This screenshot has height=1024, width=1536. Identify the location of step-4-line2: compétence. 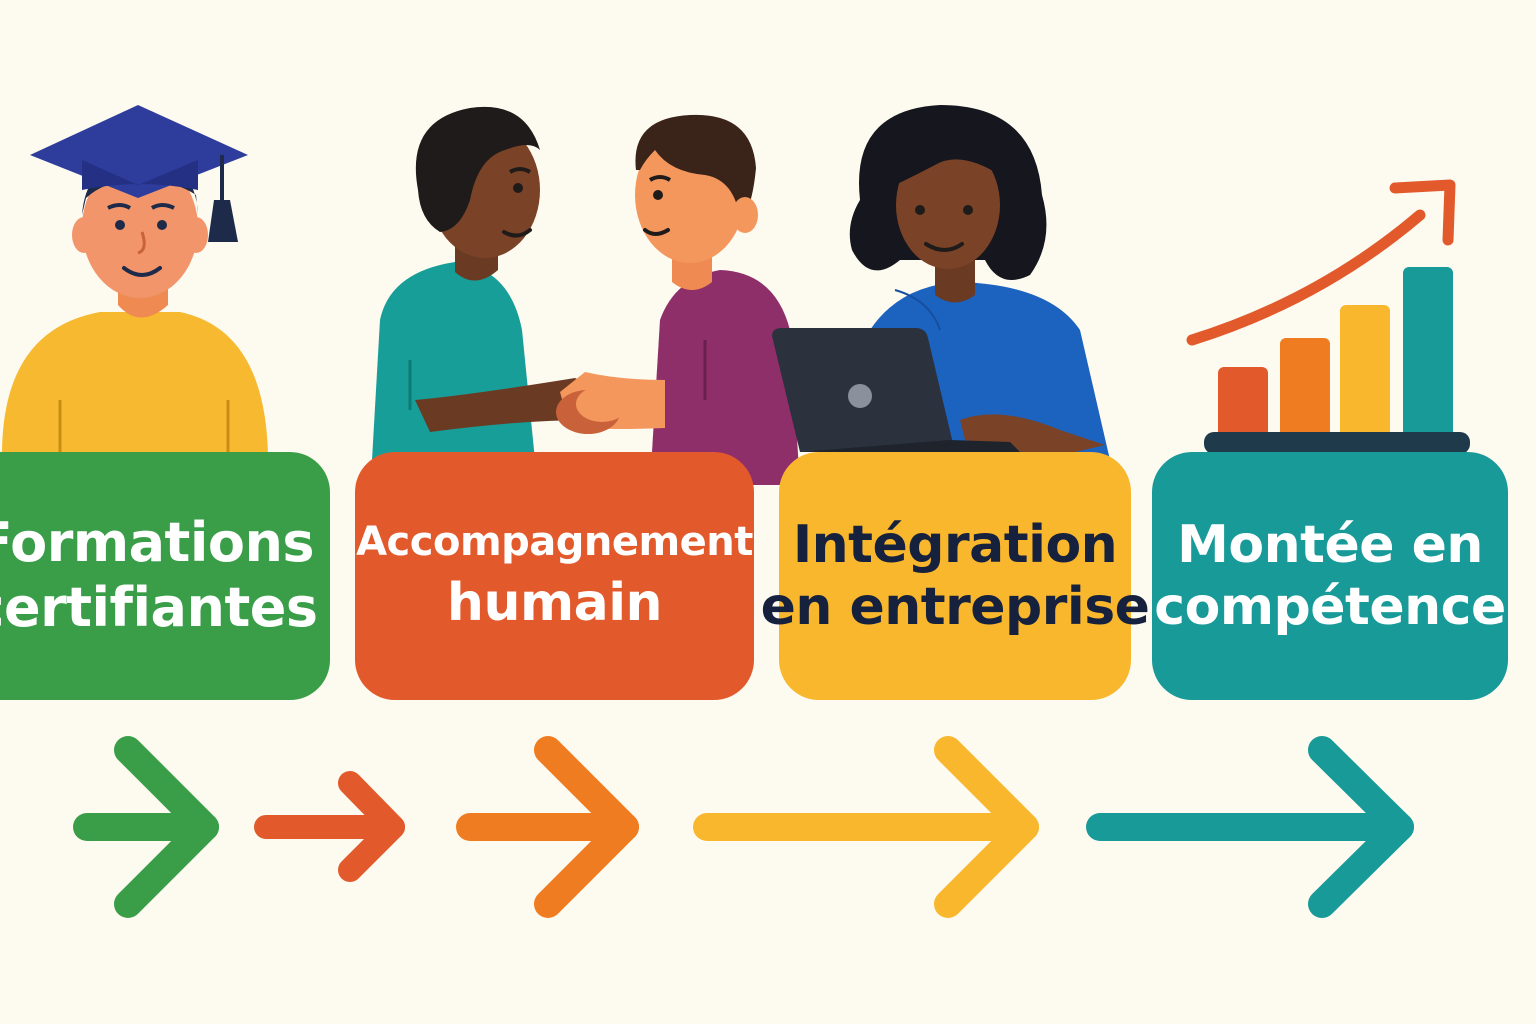
(1330, 607).